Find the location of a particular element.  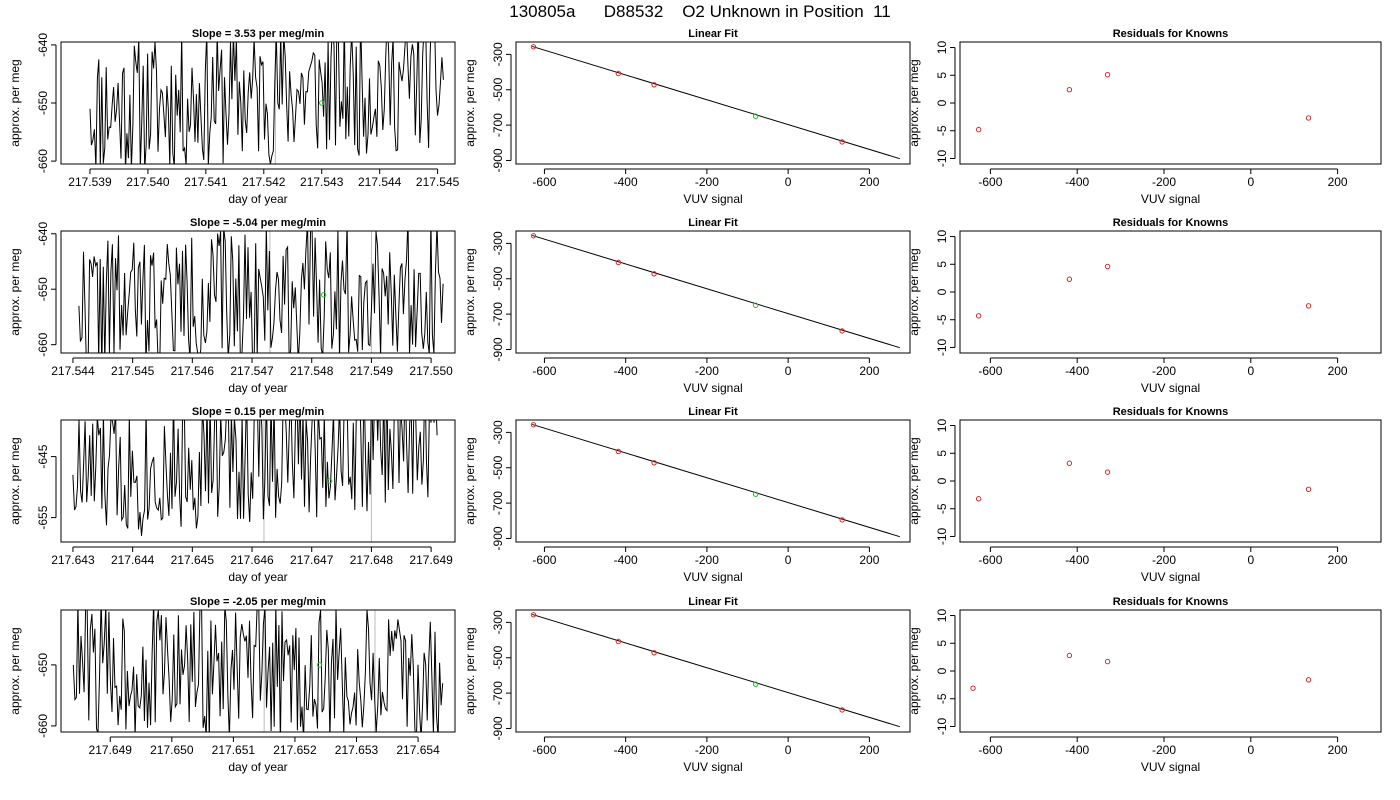

unknown-marker is located at coordinates (323, 295).